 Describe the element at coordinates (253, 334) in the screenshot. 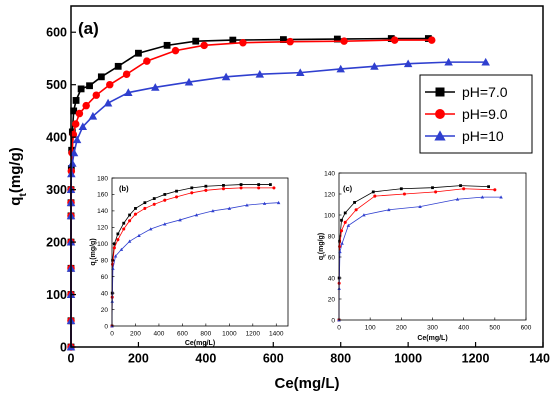

I see `inset-b-x-tick-label: 1200` at that location.